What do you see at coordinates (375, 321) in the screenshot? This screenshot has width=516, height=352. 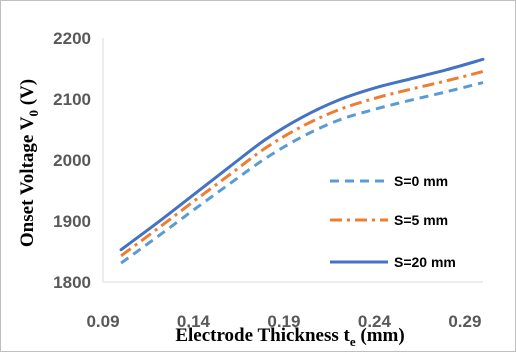 I see `x-tick-label: 0.24` at bounding box center [375, 321].